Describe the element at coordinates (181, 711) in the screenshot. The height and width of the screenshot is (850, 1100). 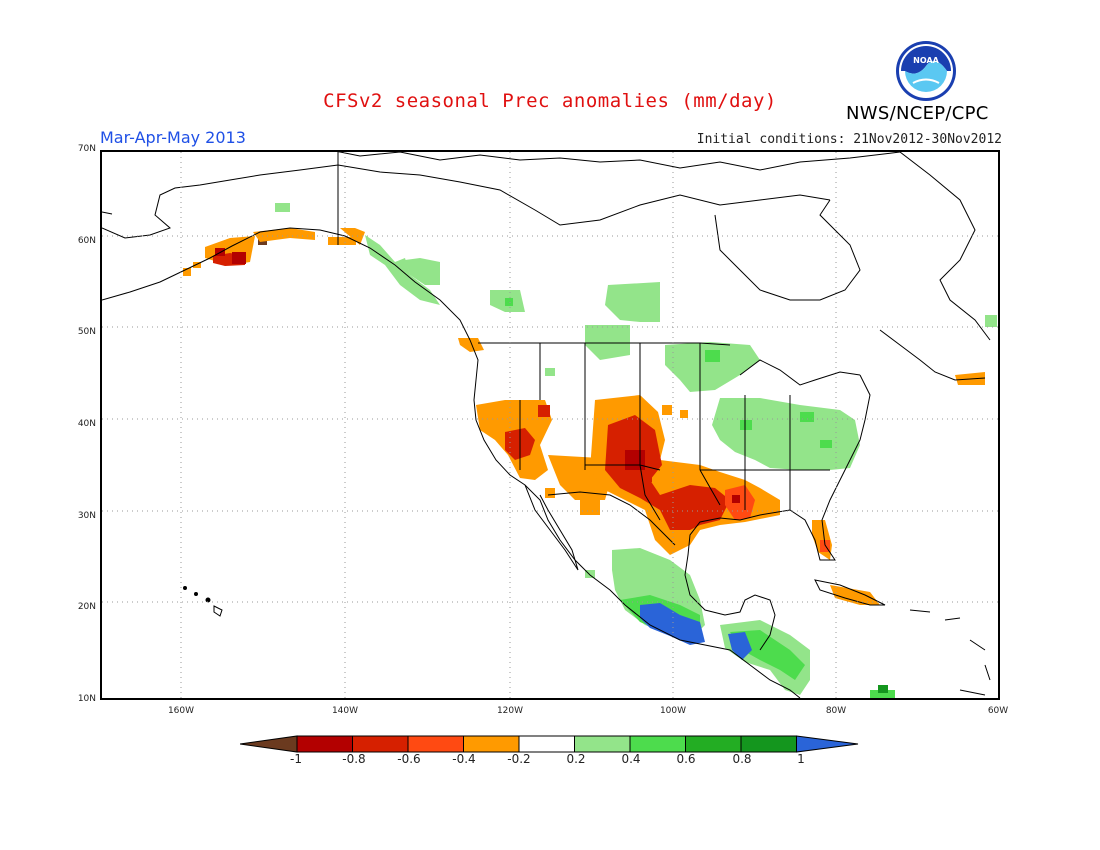
I see `lon-label-160w: 160W` at that location.